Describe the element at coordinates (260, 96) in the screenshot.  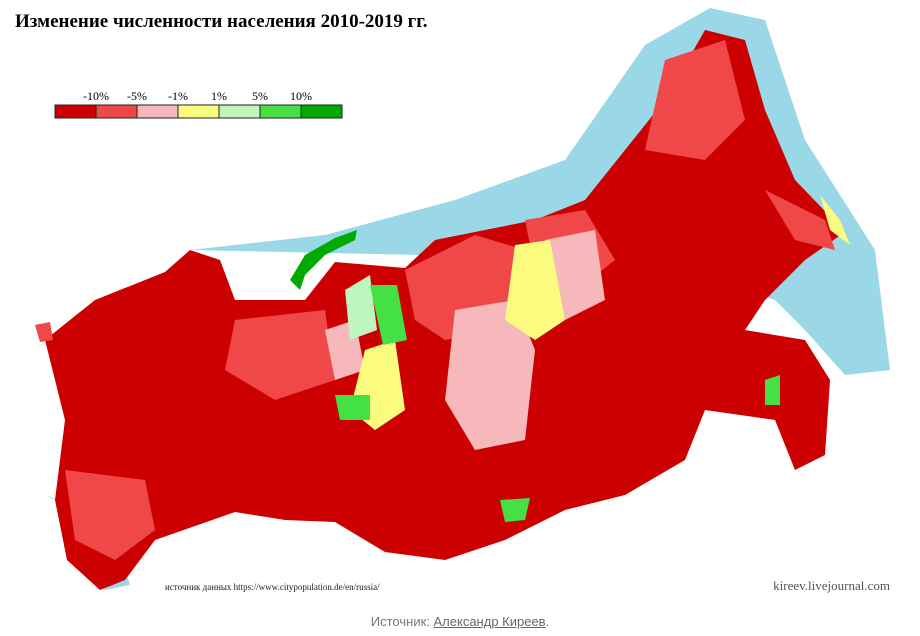
I see `legend-label: 5%` at that location.